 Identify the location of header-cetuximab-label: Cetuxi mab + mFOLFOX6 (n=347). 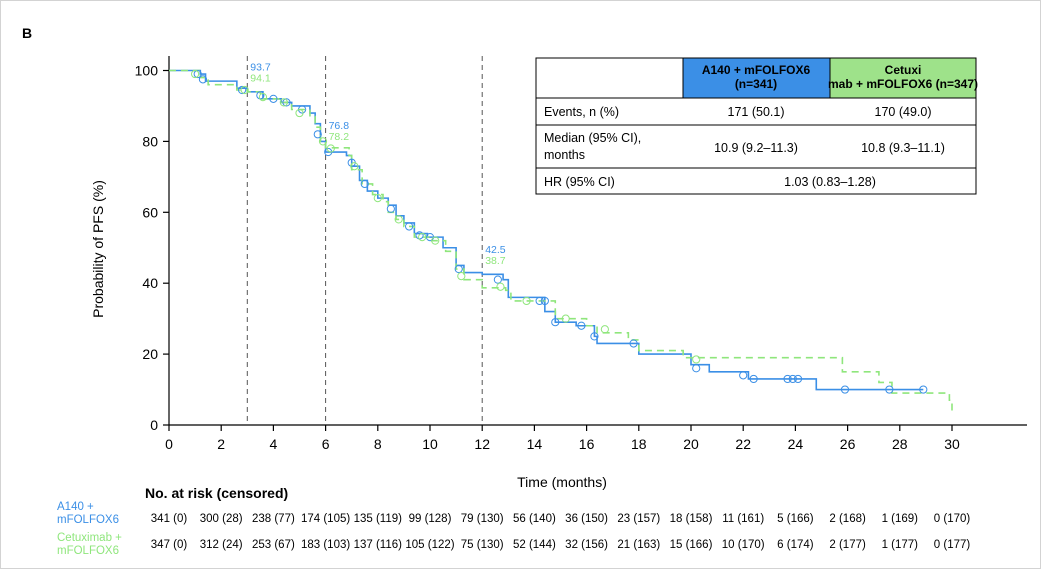
(903, 77).